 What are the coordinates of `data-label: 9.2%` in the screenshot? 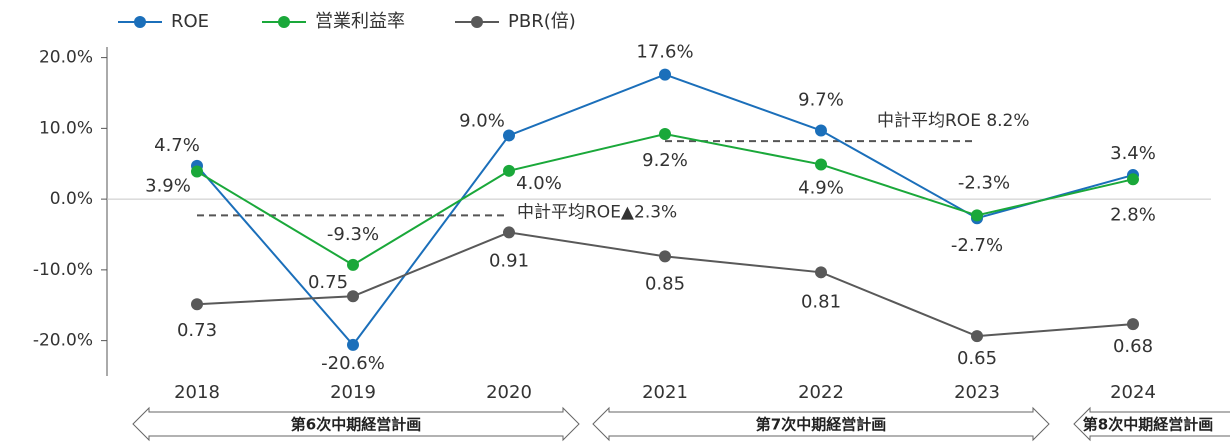 It's located at (665, 160).